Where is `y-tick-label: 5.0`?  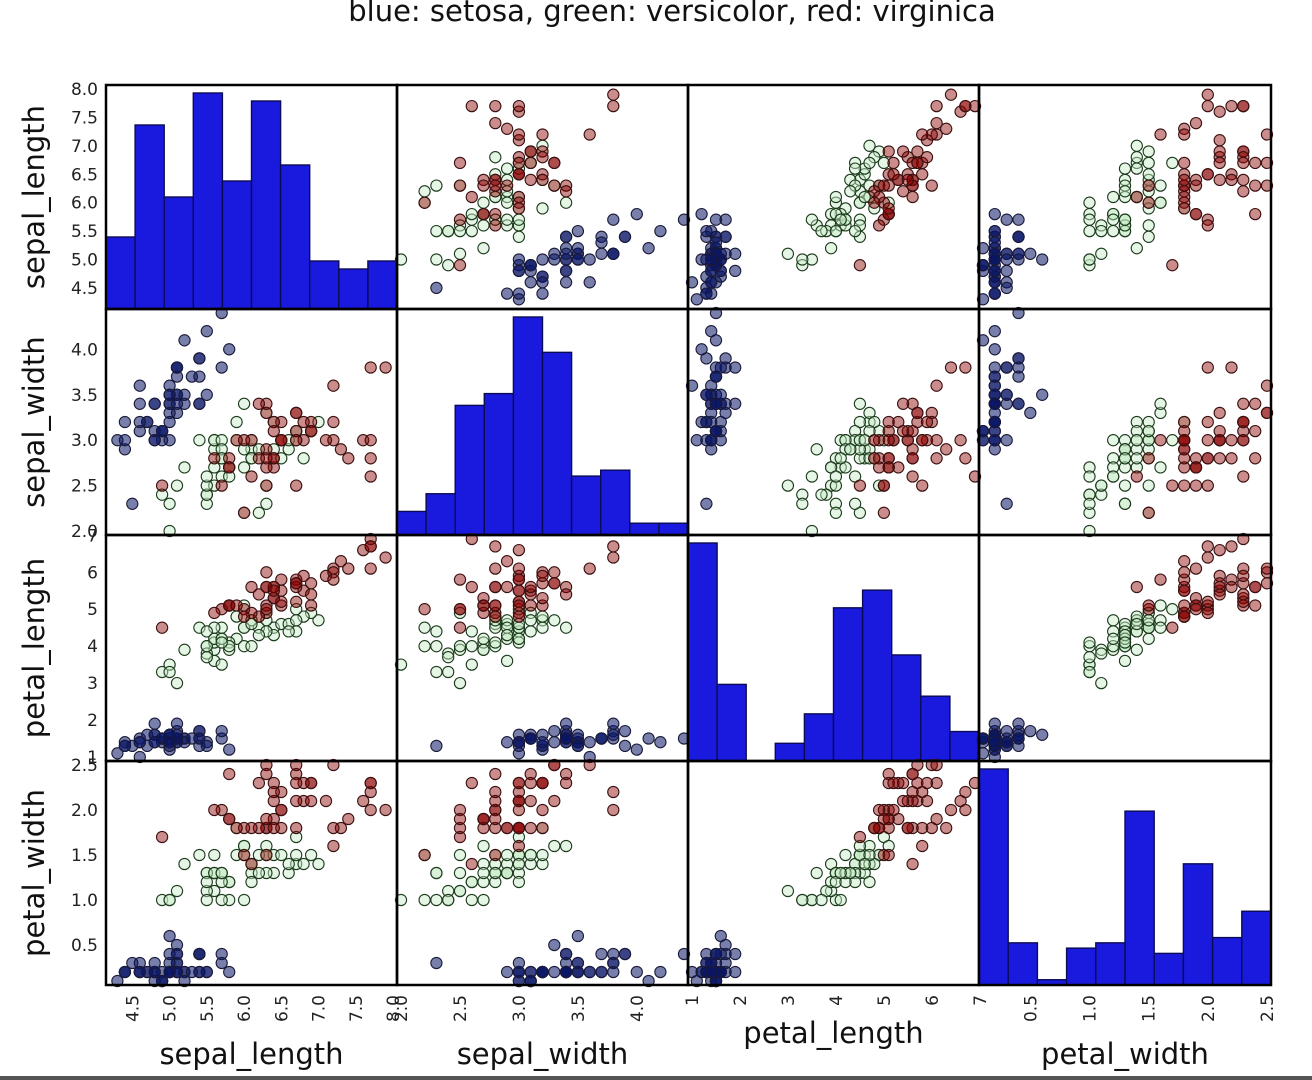
y-tick-label: 5.0 is located at coordinates (84, 261).